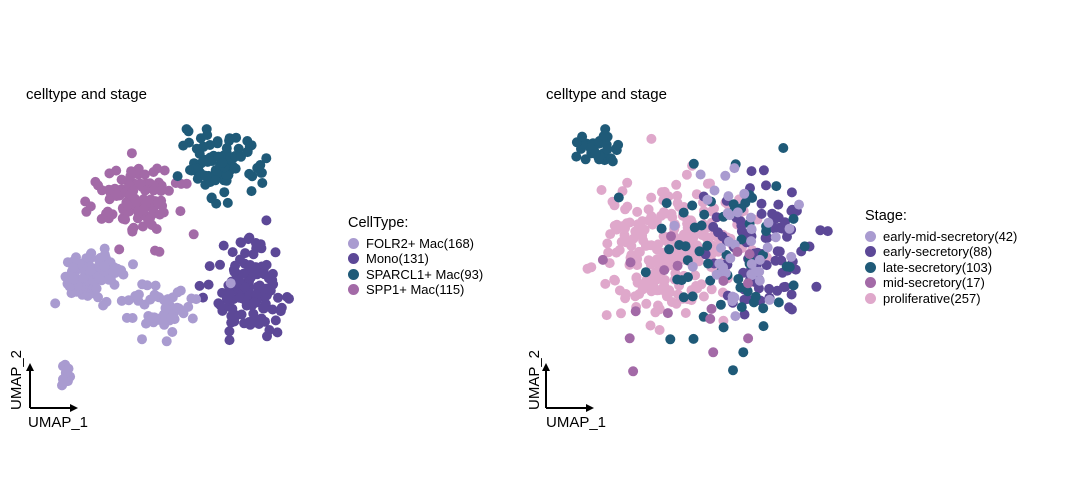 The width and height of the screenshot is (1065, 502). What do you see at coordinates (534, 379) in the screenshot?
I see `y-axis-label: UMAP_2` at bounding box center [534, 379].